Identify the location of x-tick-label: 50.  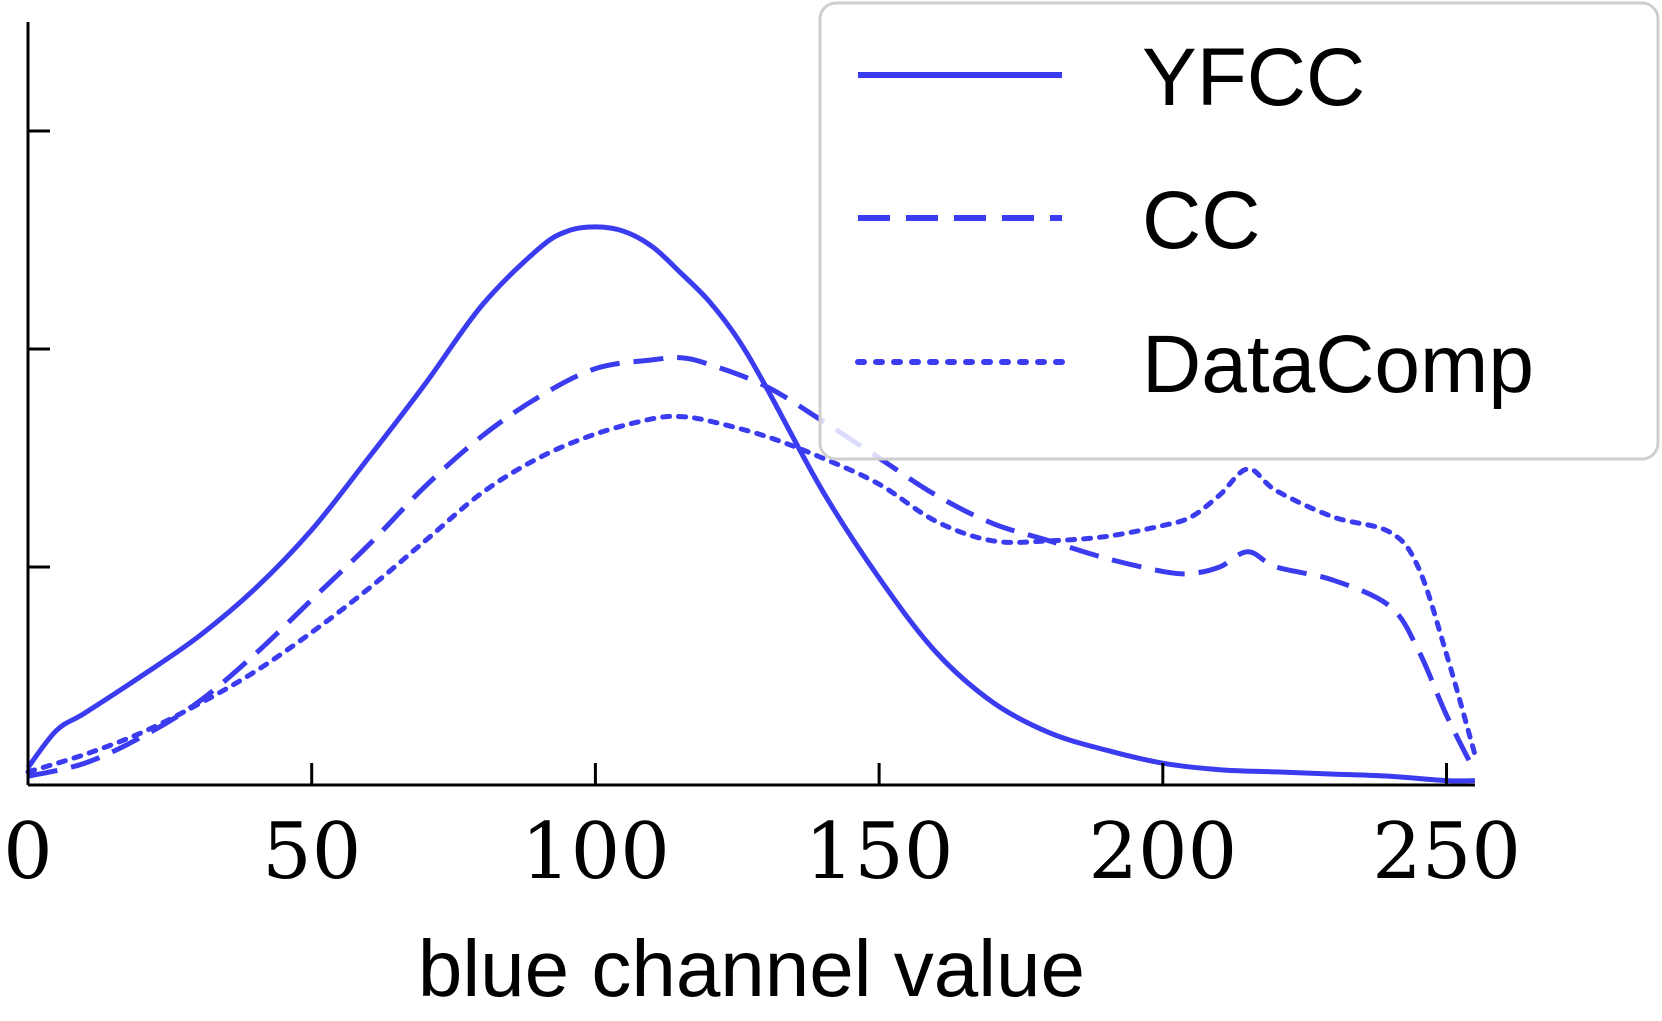
(311, 852).